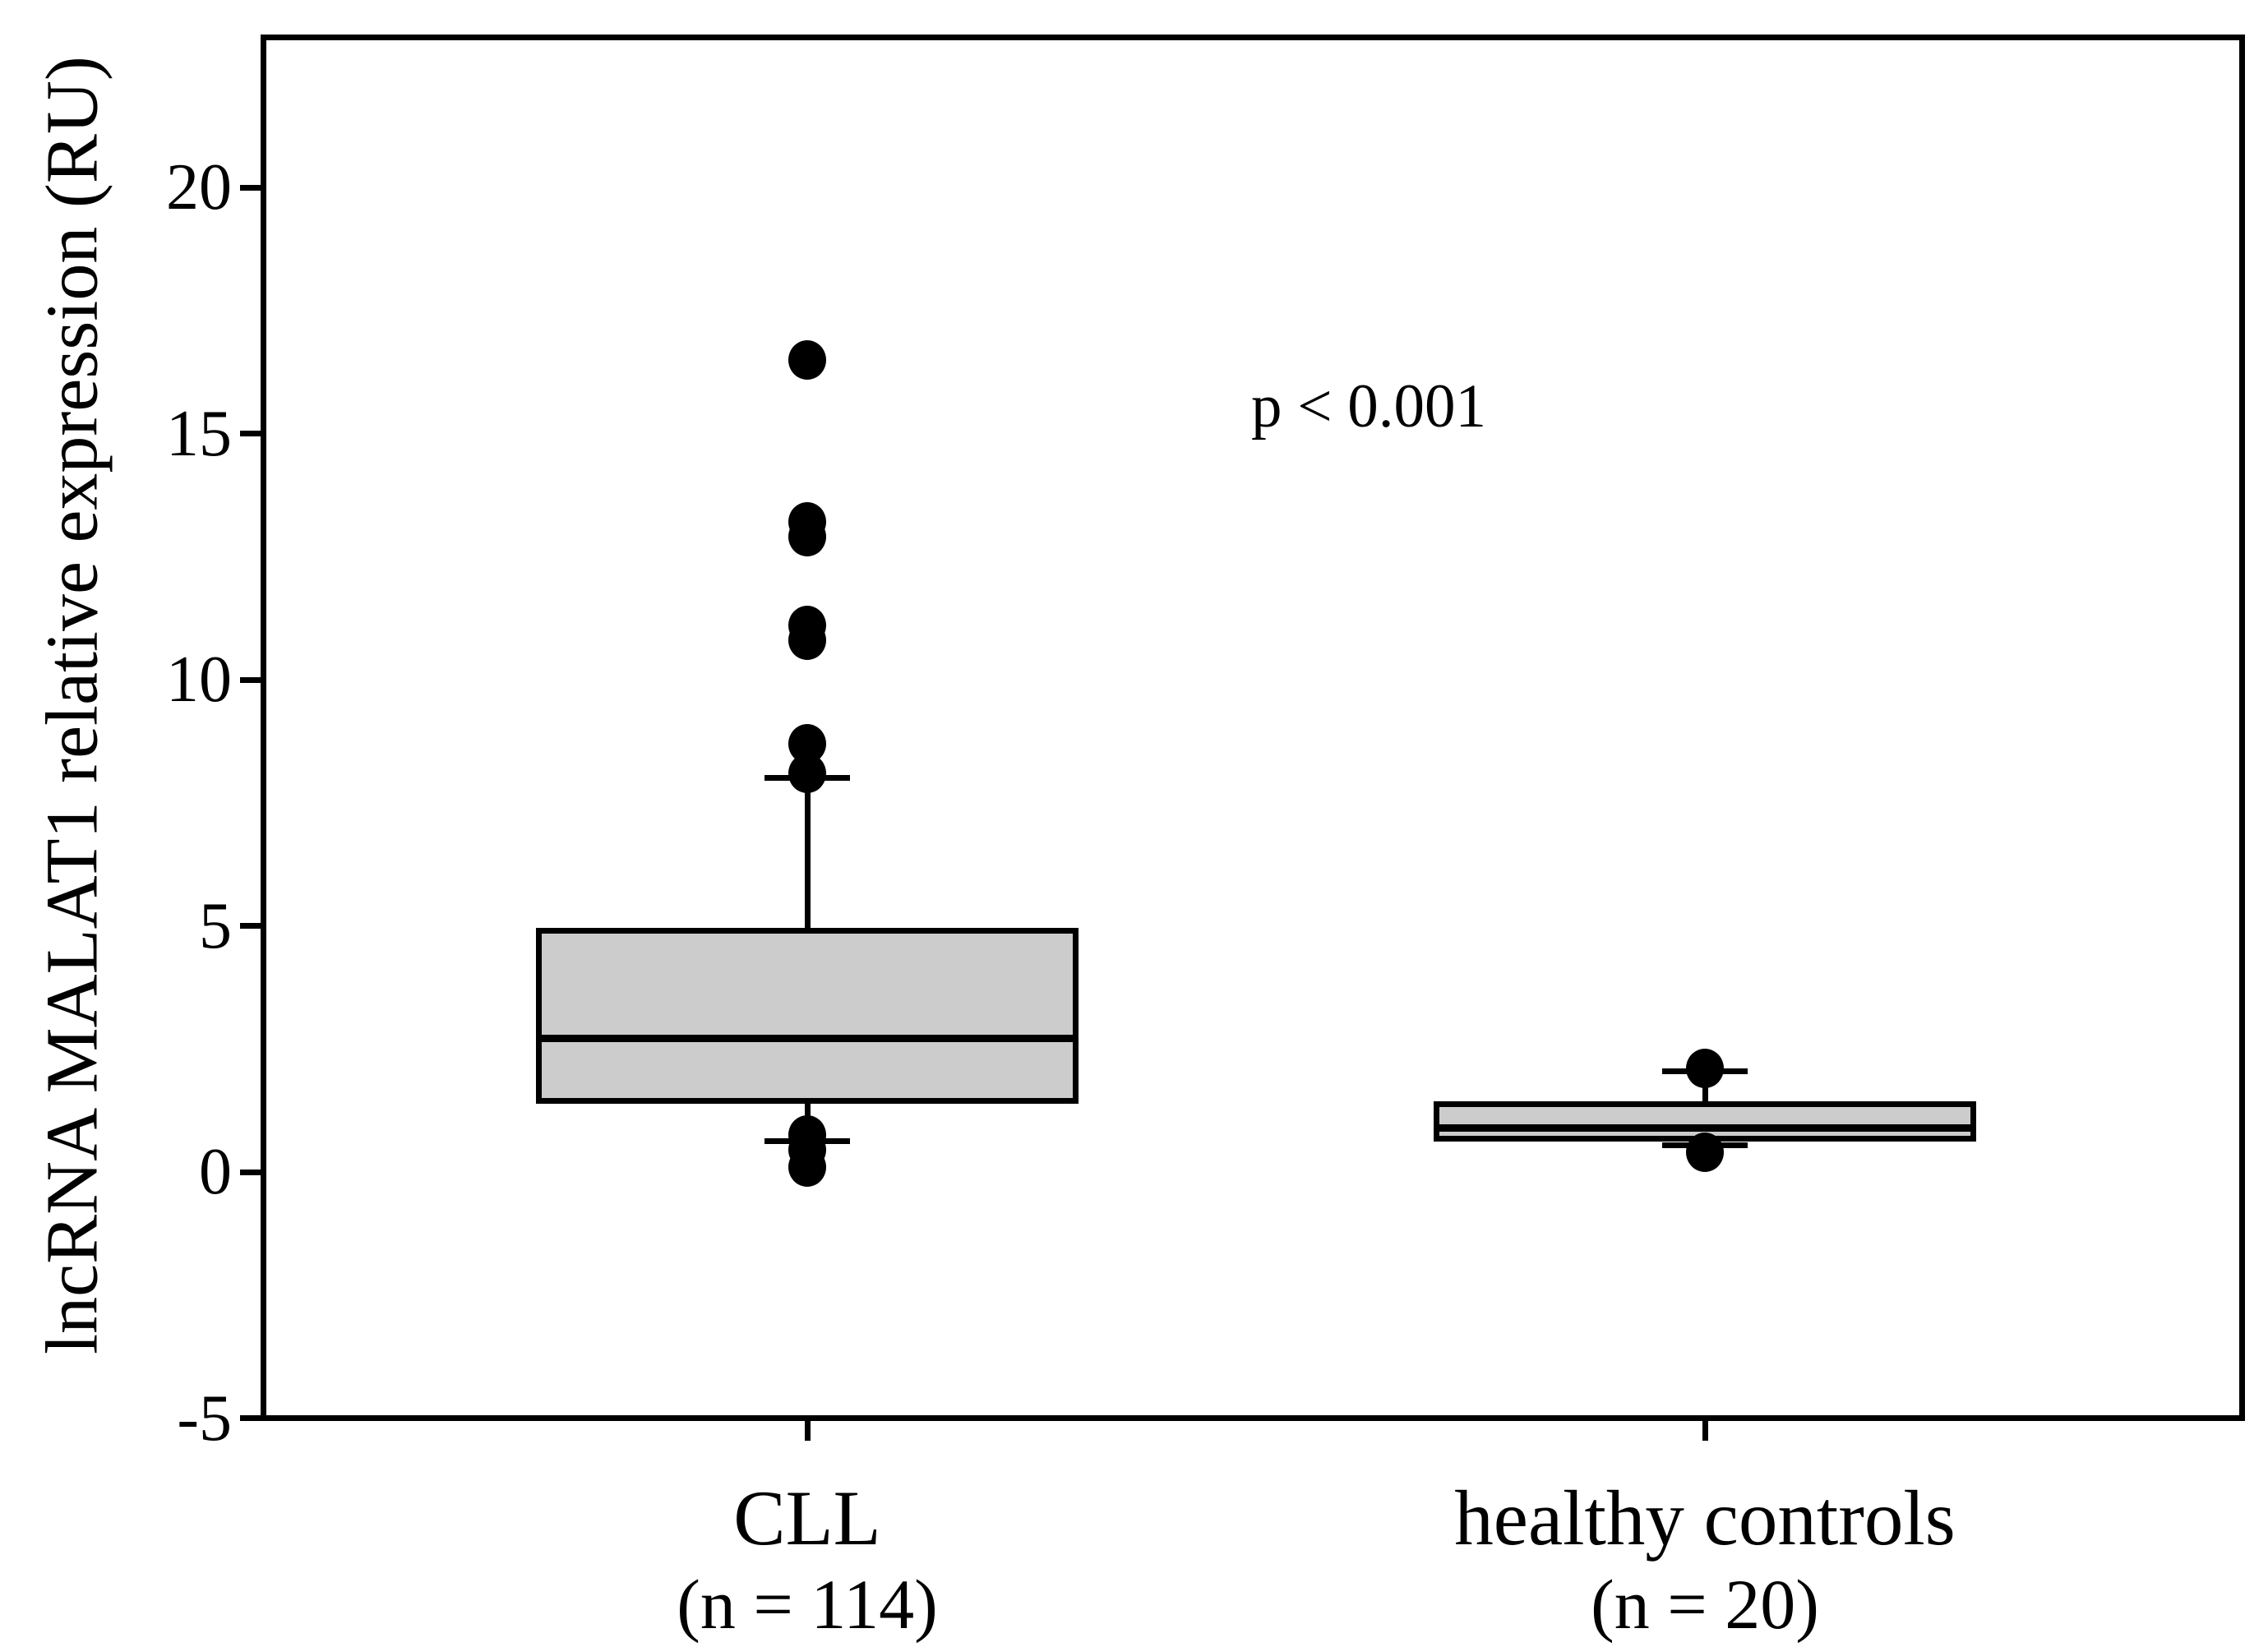 The image size is (2268, 1647). Describe the element at coordinates (1368, 407) in the screenshot. I see `p-value-annotation: p < 0.001` at that location.